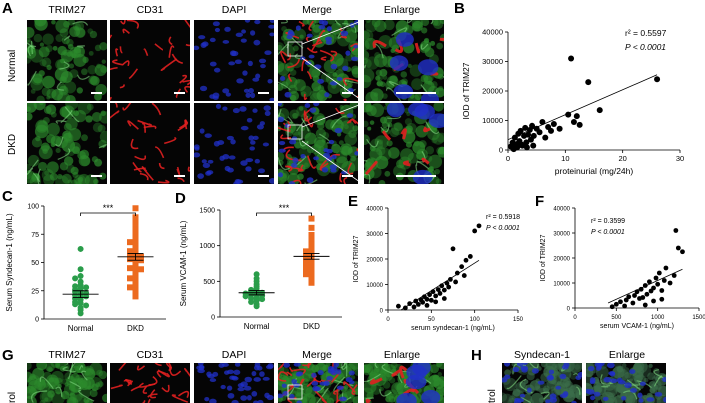  What do you see at coordinates (501, 150) in the screenshot?
I see `y-tick-label: 0` at bounding box center [501, 150].